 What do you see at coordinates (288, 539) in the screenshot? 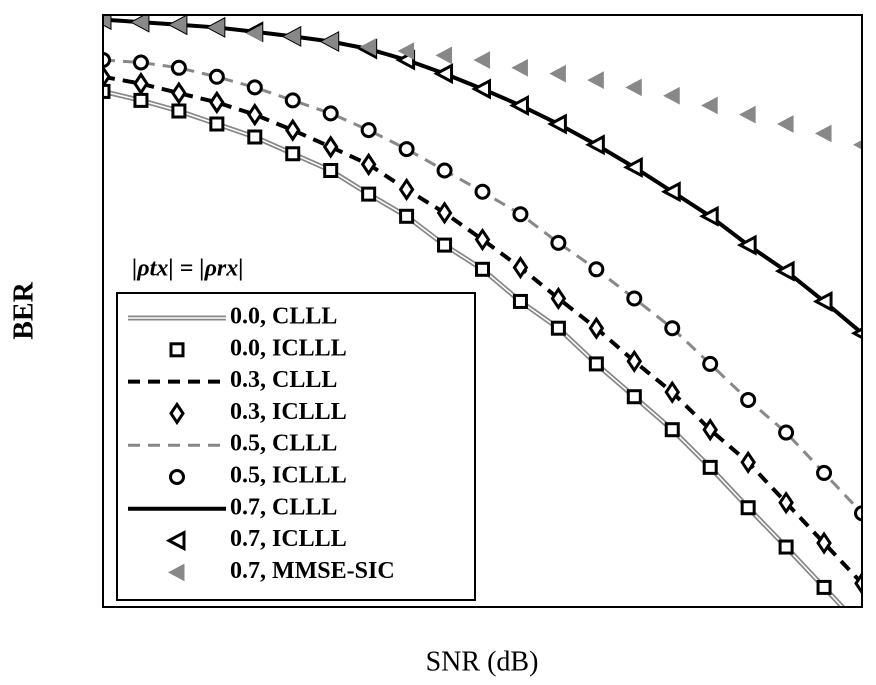
I see `legend-label: 0.7, ICLLL` at bounding box center [288, 539].